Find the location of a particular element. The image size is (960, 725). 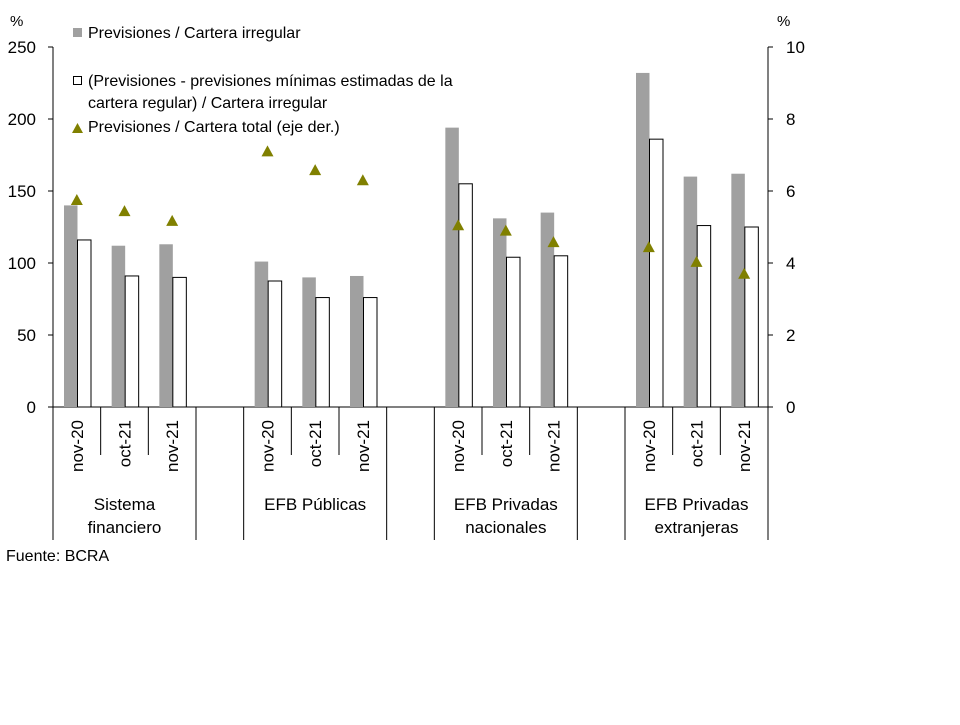

legend-label: cartera regular) / Cartera irregular is located at coordinates (208, 103).